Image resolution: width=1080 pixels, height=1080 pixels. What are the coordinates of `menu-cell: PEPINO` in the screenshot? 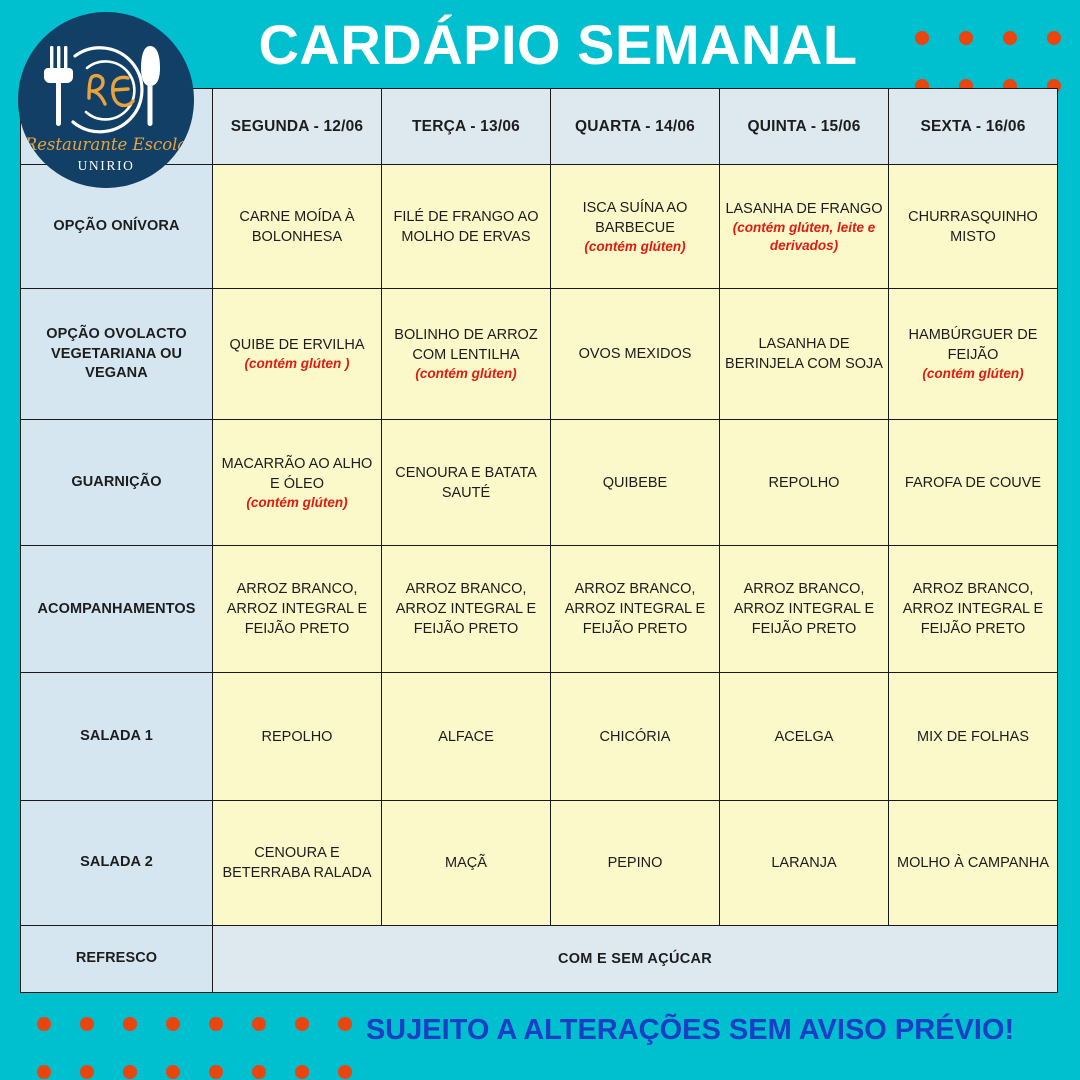 It's located at (635, 863).